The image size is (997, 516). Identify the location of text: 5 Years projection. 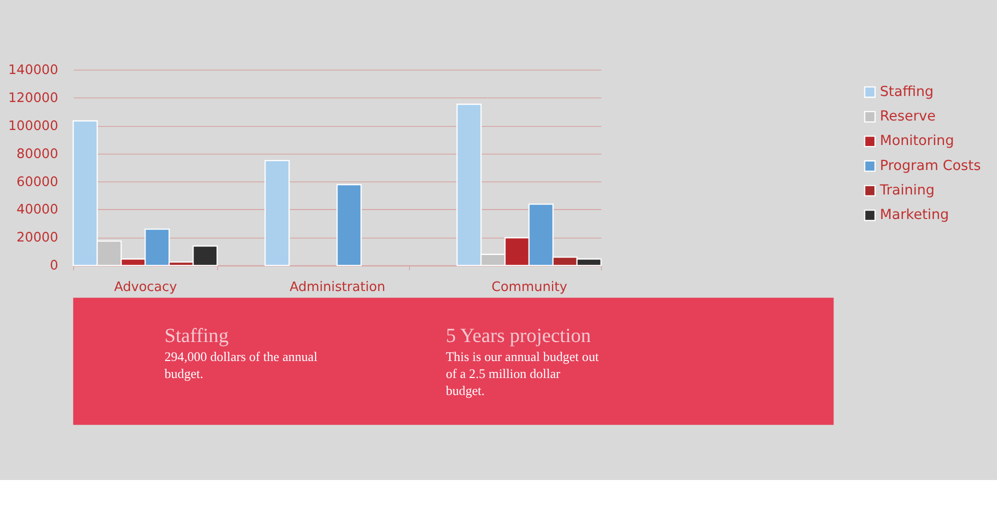
(518, 335).